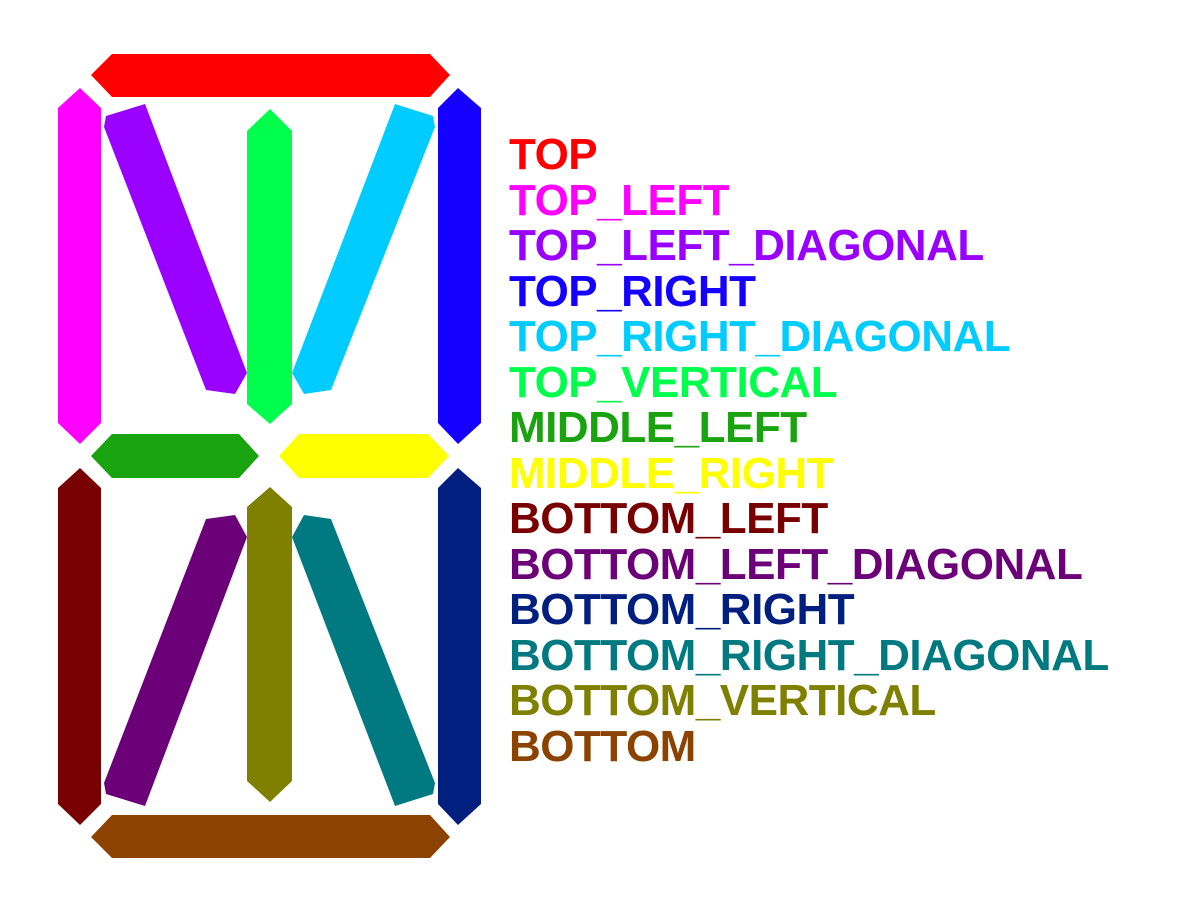 This screenshot has width=1200, height=906. I want to click on segment-top-right, so click(459, 266).